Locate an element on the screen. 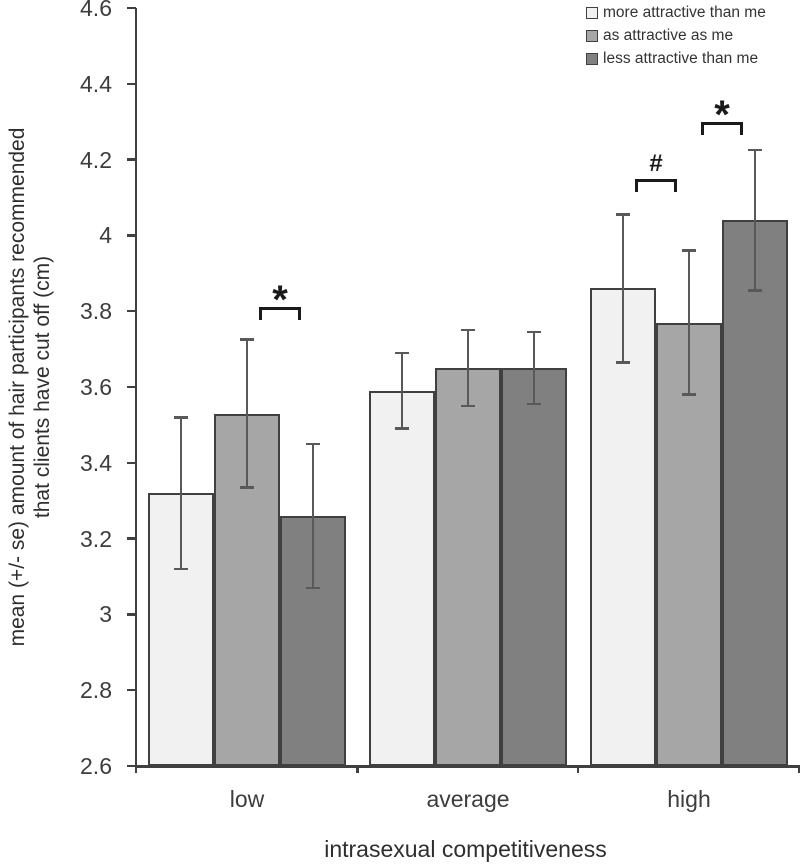  bar-group3-series2 is located at coordinates (689, 544).